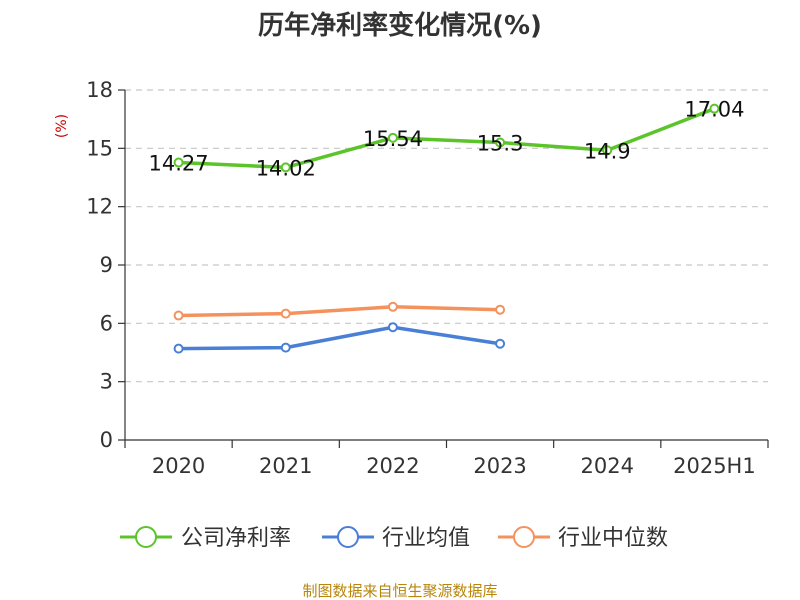  What do you see at coordinates (106, 440) in the screenshot?
I see `y-tick-label: 0` at bounding box center [106, 440].